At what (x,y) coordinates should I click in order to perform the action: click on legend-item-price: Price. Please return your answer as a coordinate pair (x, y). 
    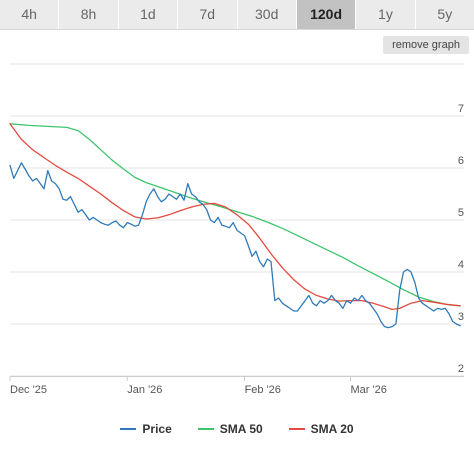
    Looking at the image, I should click on (146, 429).